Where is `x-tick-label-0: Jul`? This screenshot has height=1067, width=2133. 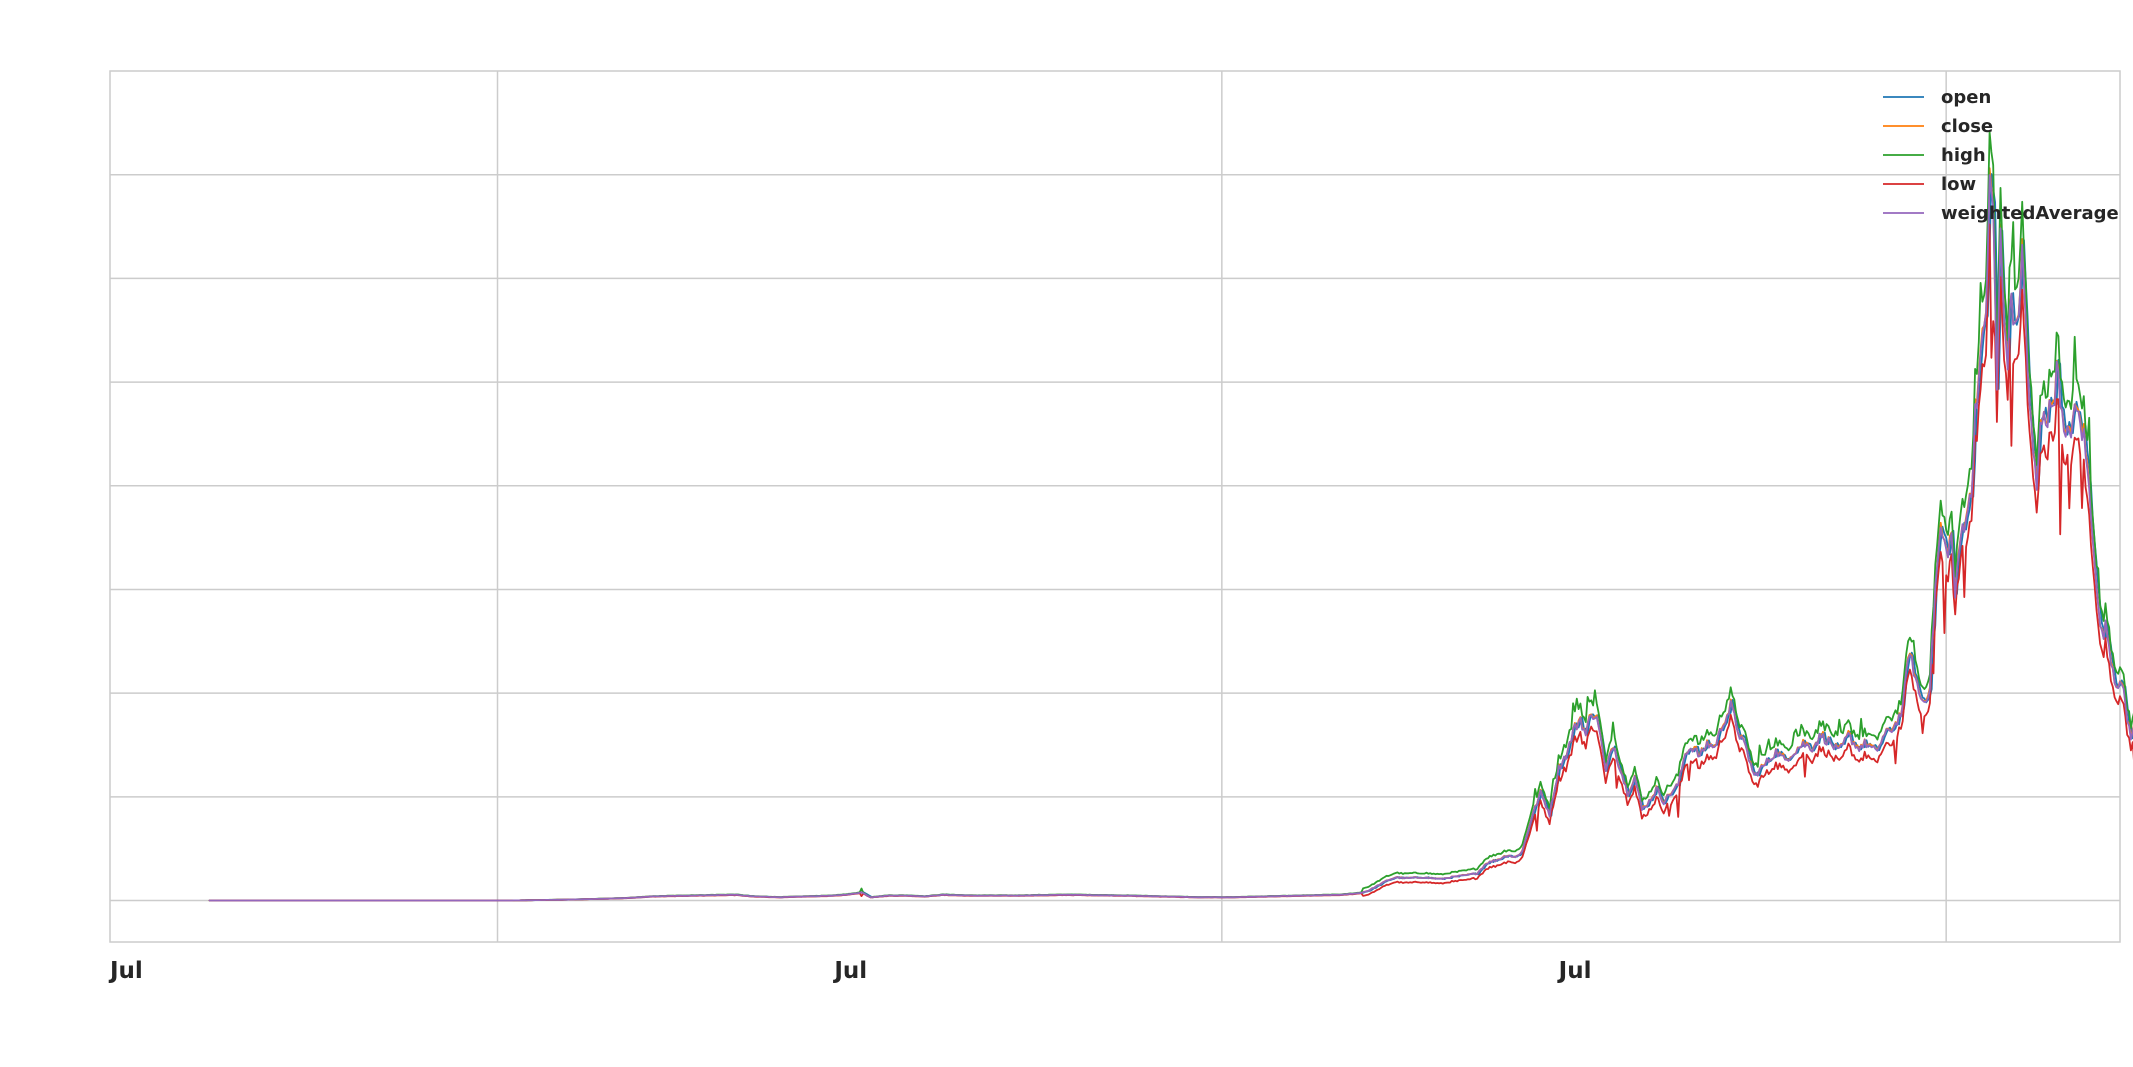 x-tick-label-0: Jul is located at coordinates (125, 971).